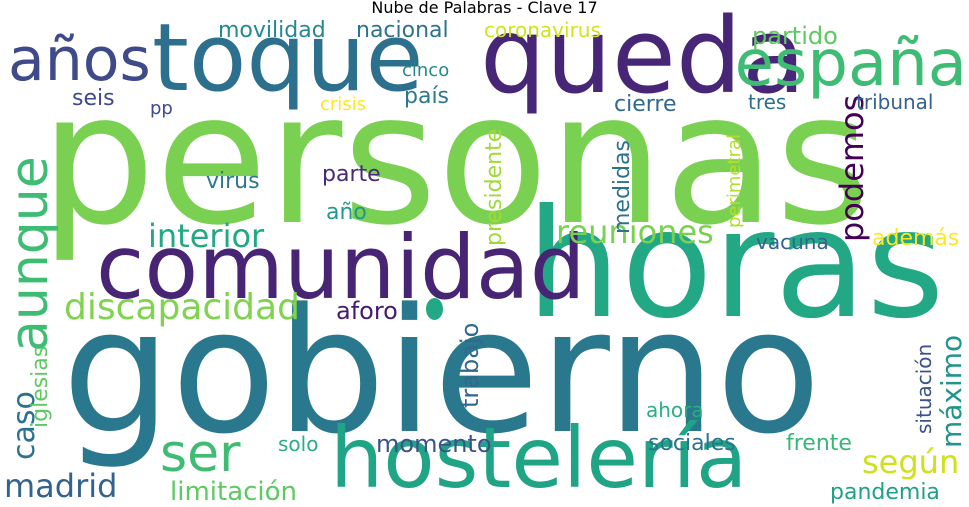 This screenshot has height=507, width=969. I want to click on word-limitación: limitación, so click(234, 492).